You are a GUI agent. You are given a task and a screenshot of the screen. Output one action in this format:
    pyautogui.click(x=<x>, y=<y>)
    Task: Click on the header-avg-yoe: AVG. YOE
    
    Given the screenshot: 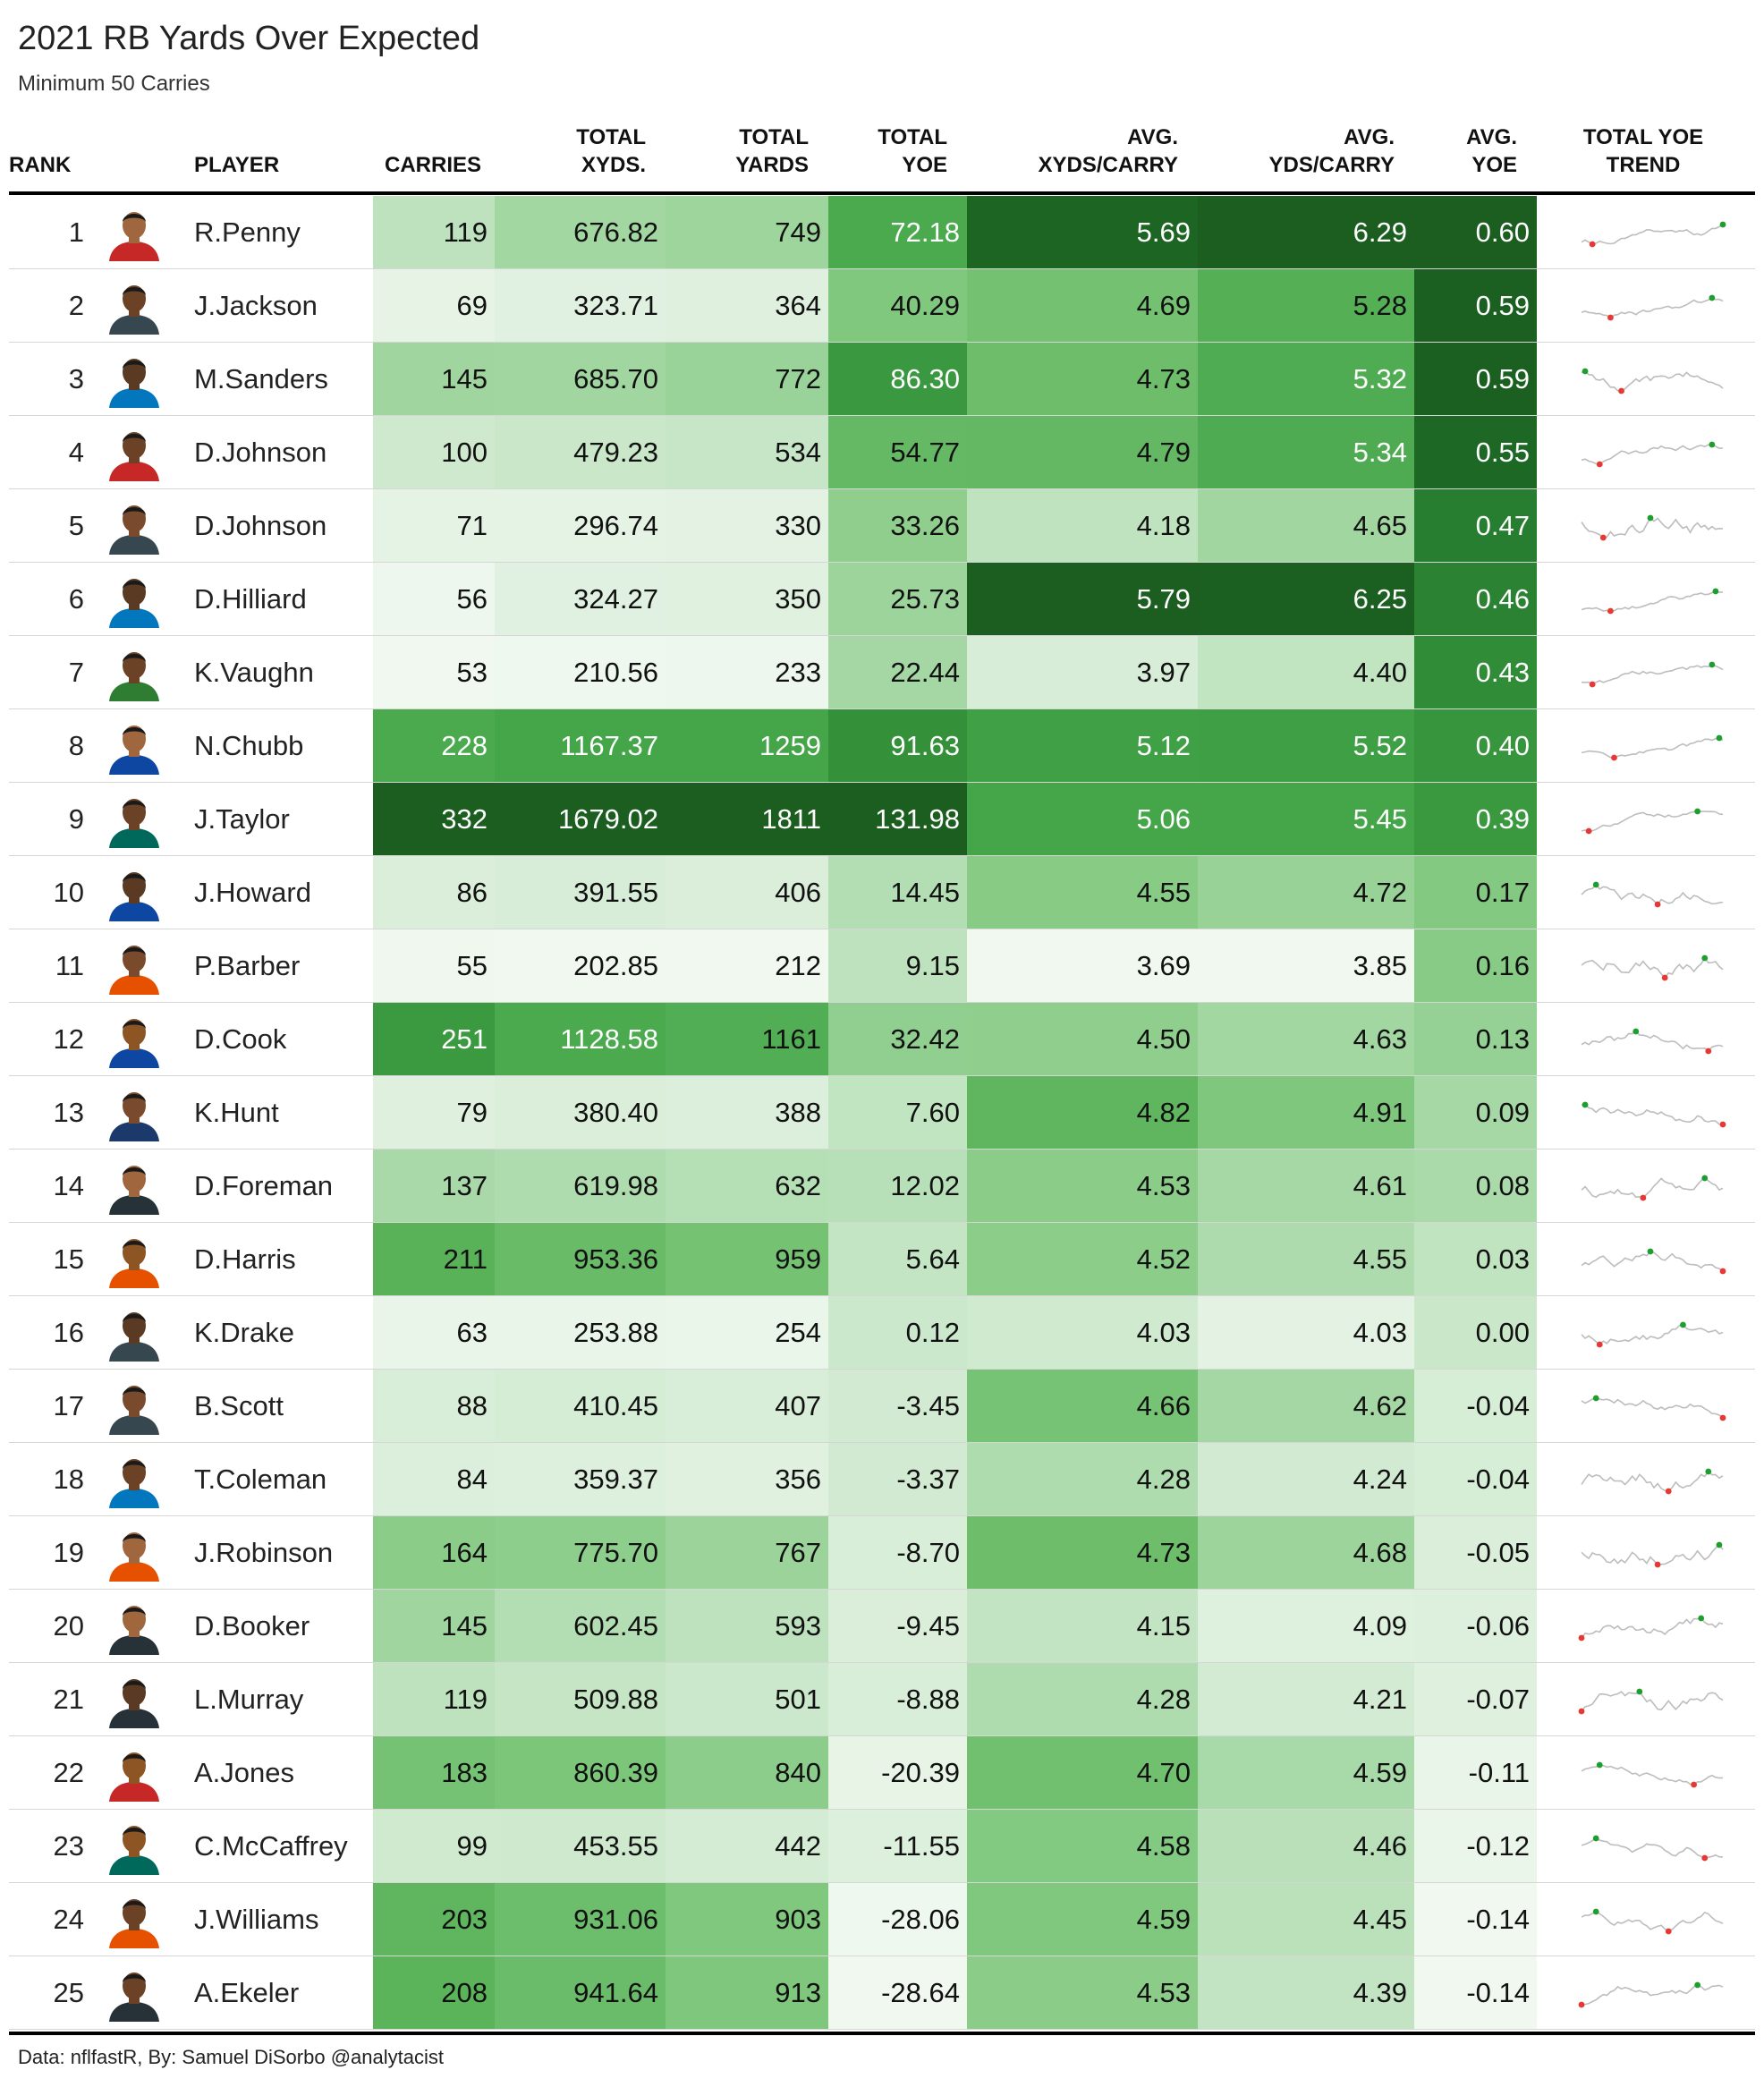 What is the action you would take?
    pyautogui.click(x=1465, y=151)
    